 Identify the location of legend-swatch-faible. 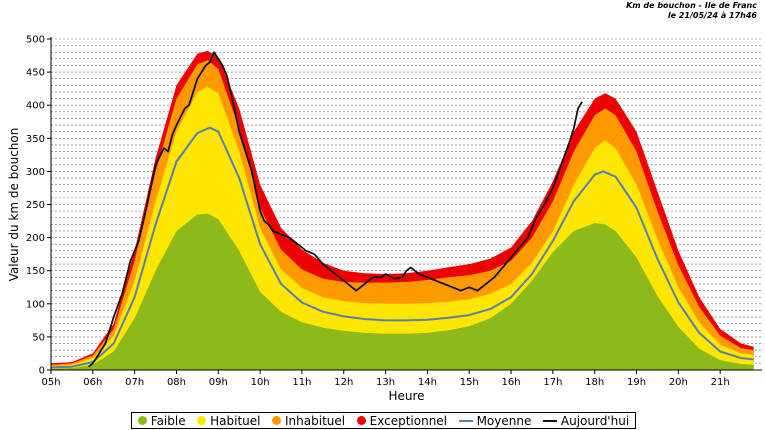
(142, 420).